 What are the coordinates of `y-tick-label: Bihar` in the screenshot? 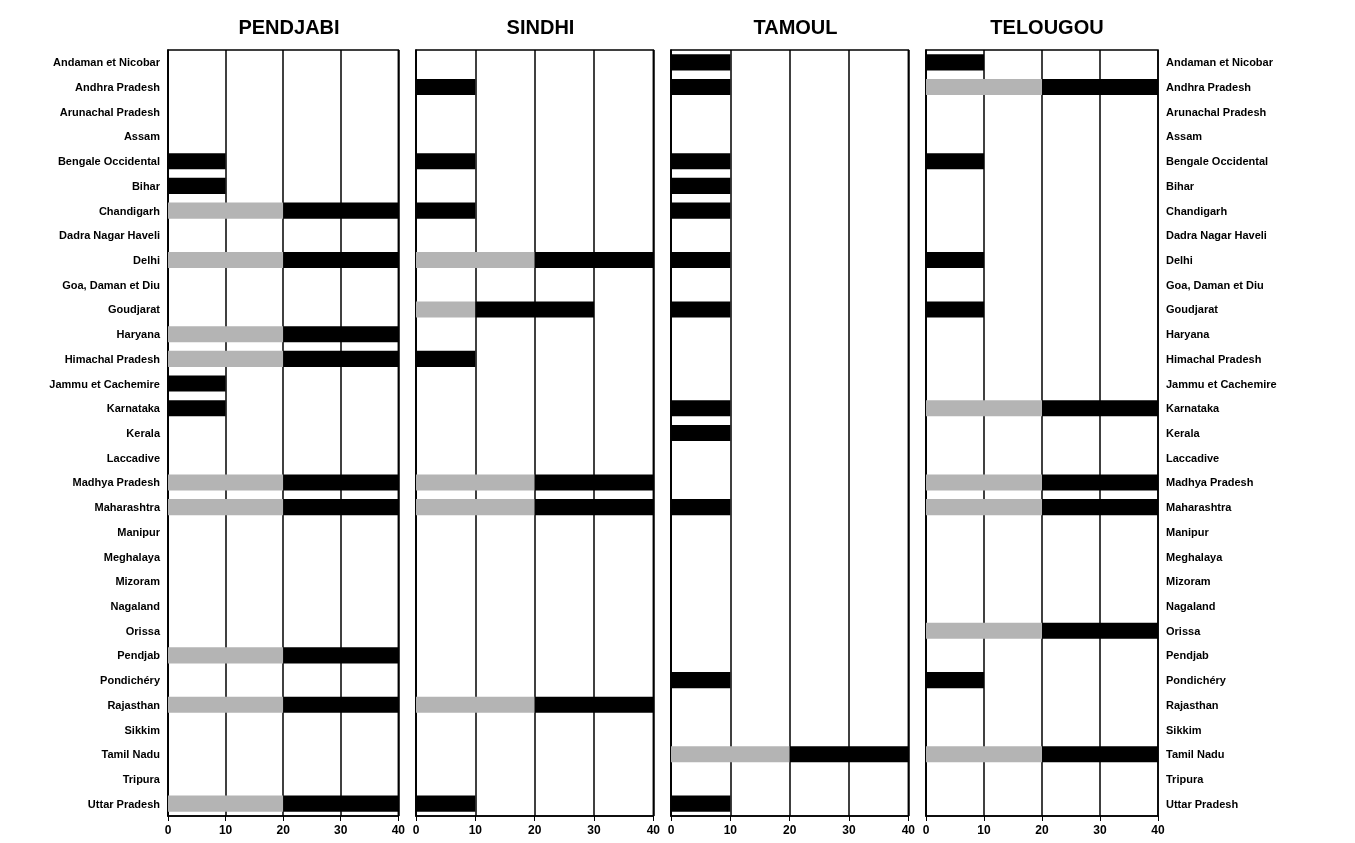 It's located at (146, 185).